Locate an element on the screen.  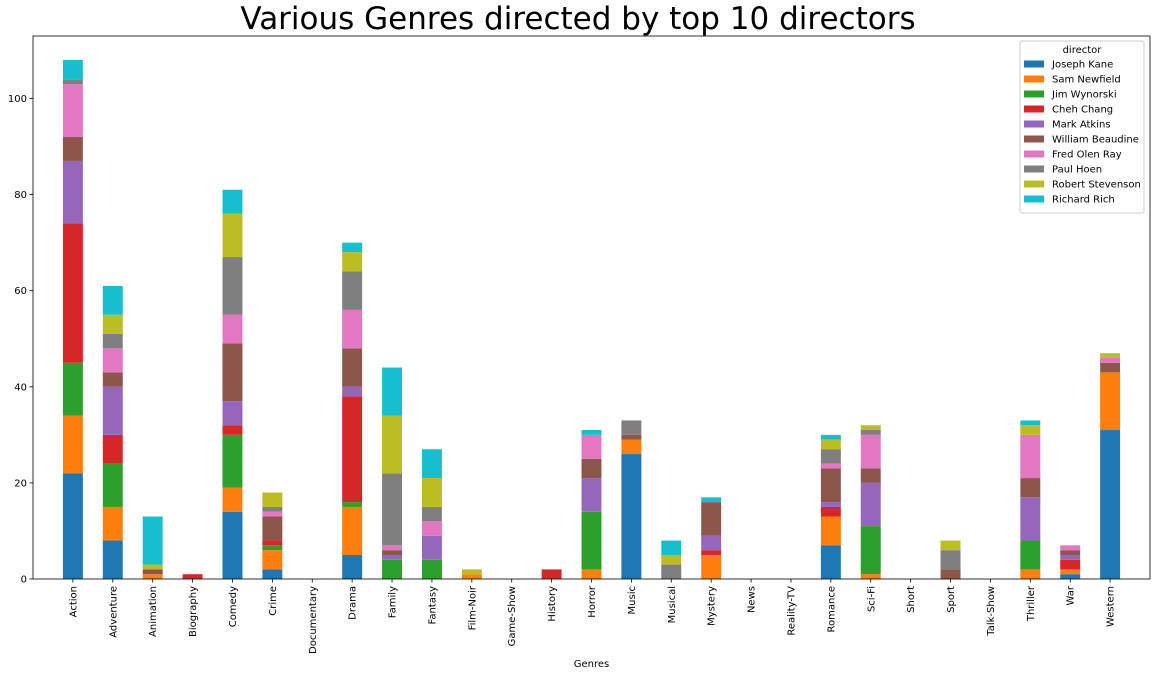
y-tick-label: 80 is located at coordinates (20, 195).